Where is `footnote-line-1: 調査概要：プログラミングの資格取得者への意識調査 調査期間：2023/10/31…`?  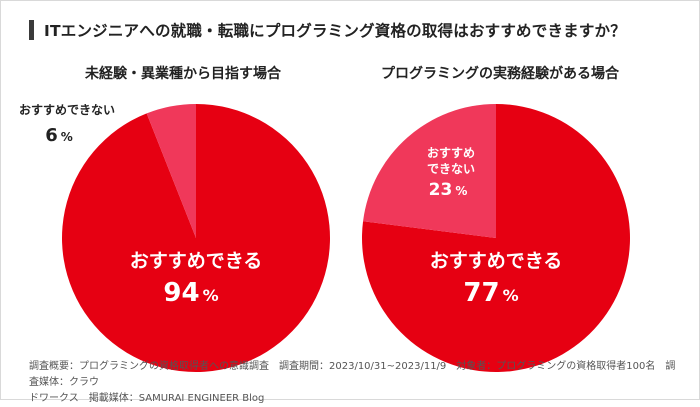 footnote-line-1: 調査概要：プログラミングの資格取得者への意識調査 調査期間：2023/10/31… is located at coordinates (352, 374).